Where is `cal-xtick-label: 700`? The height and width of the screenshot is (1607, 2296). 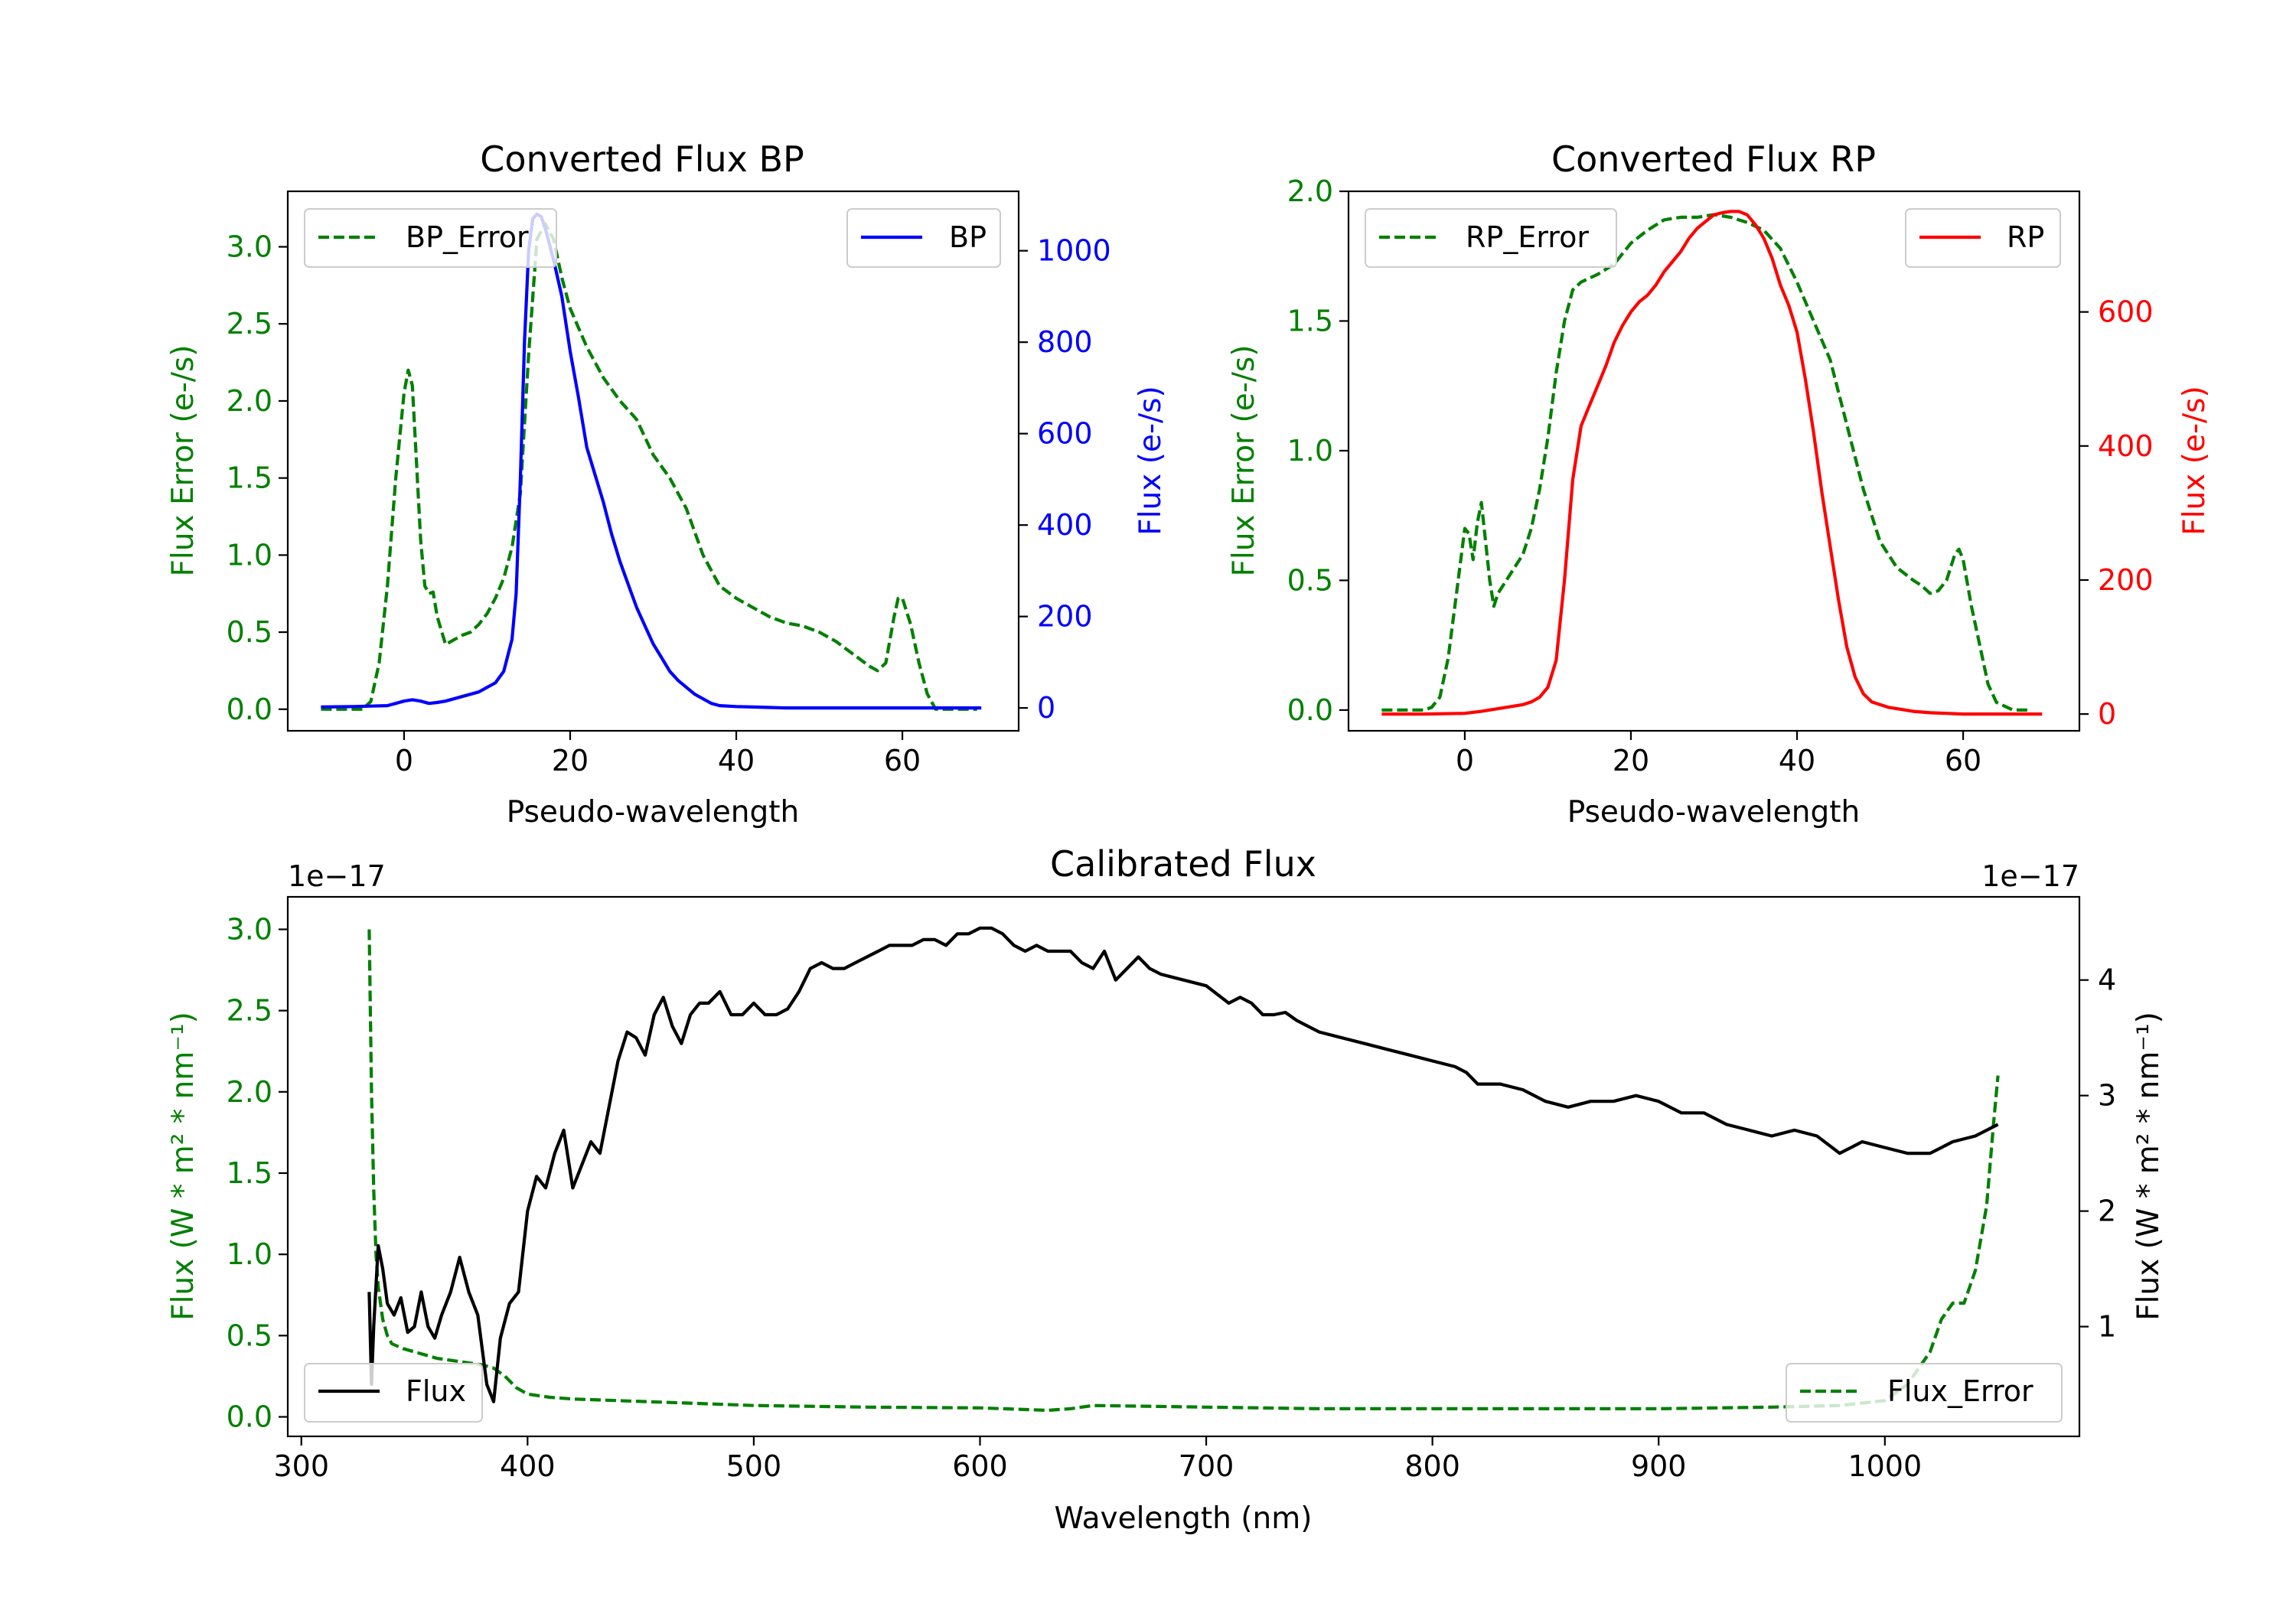
cal-xtick-label: 700 is located at coordinates (1206, 1466).